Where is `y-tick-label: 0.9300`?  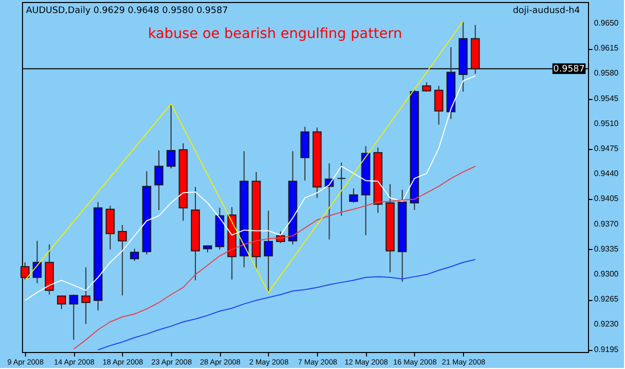 y-tick-label: 0.9300 is located at coordinates (607, 274).